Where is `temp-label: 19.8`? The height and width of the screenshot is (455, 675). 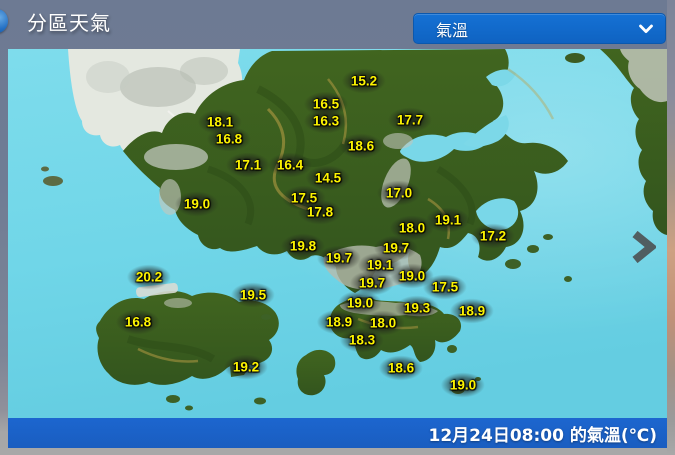 temp-label: 19.8 is located at coordinates (303, 246).